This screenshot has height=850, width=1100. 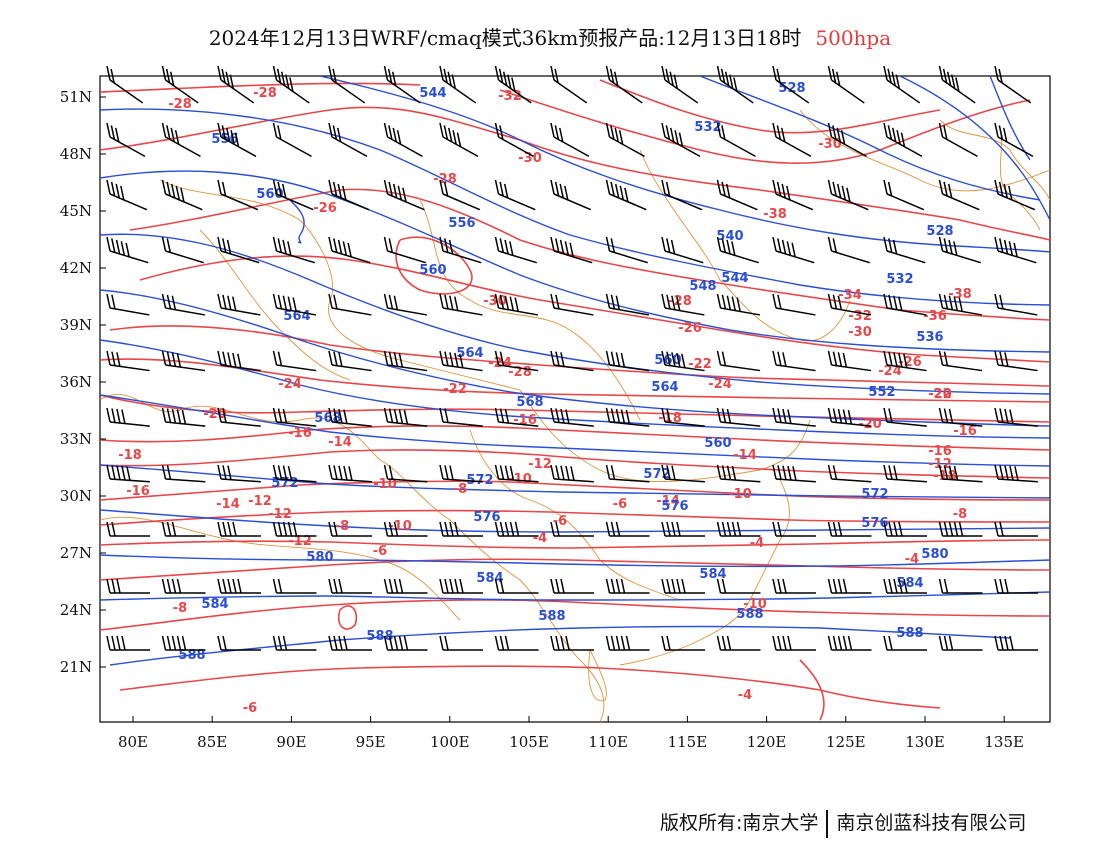 What do you see at coordinates (340, 442) in the screenshot?
I see `temperature-label: -14` at bounding box center [340, 442].